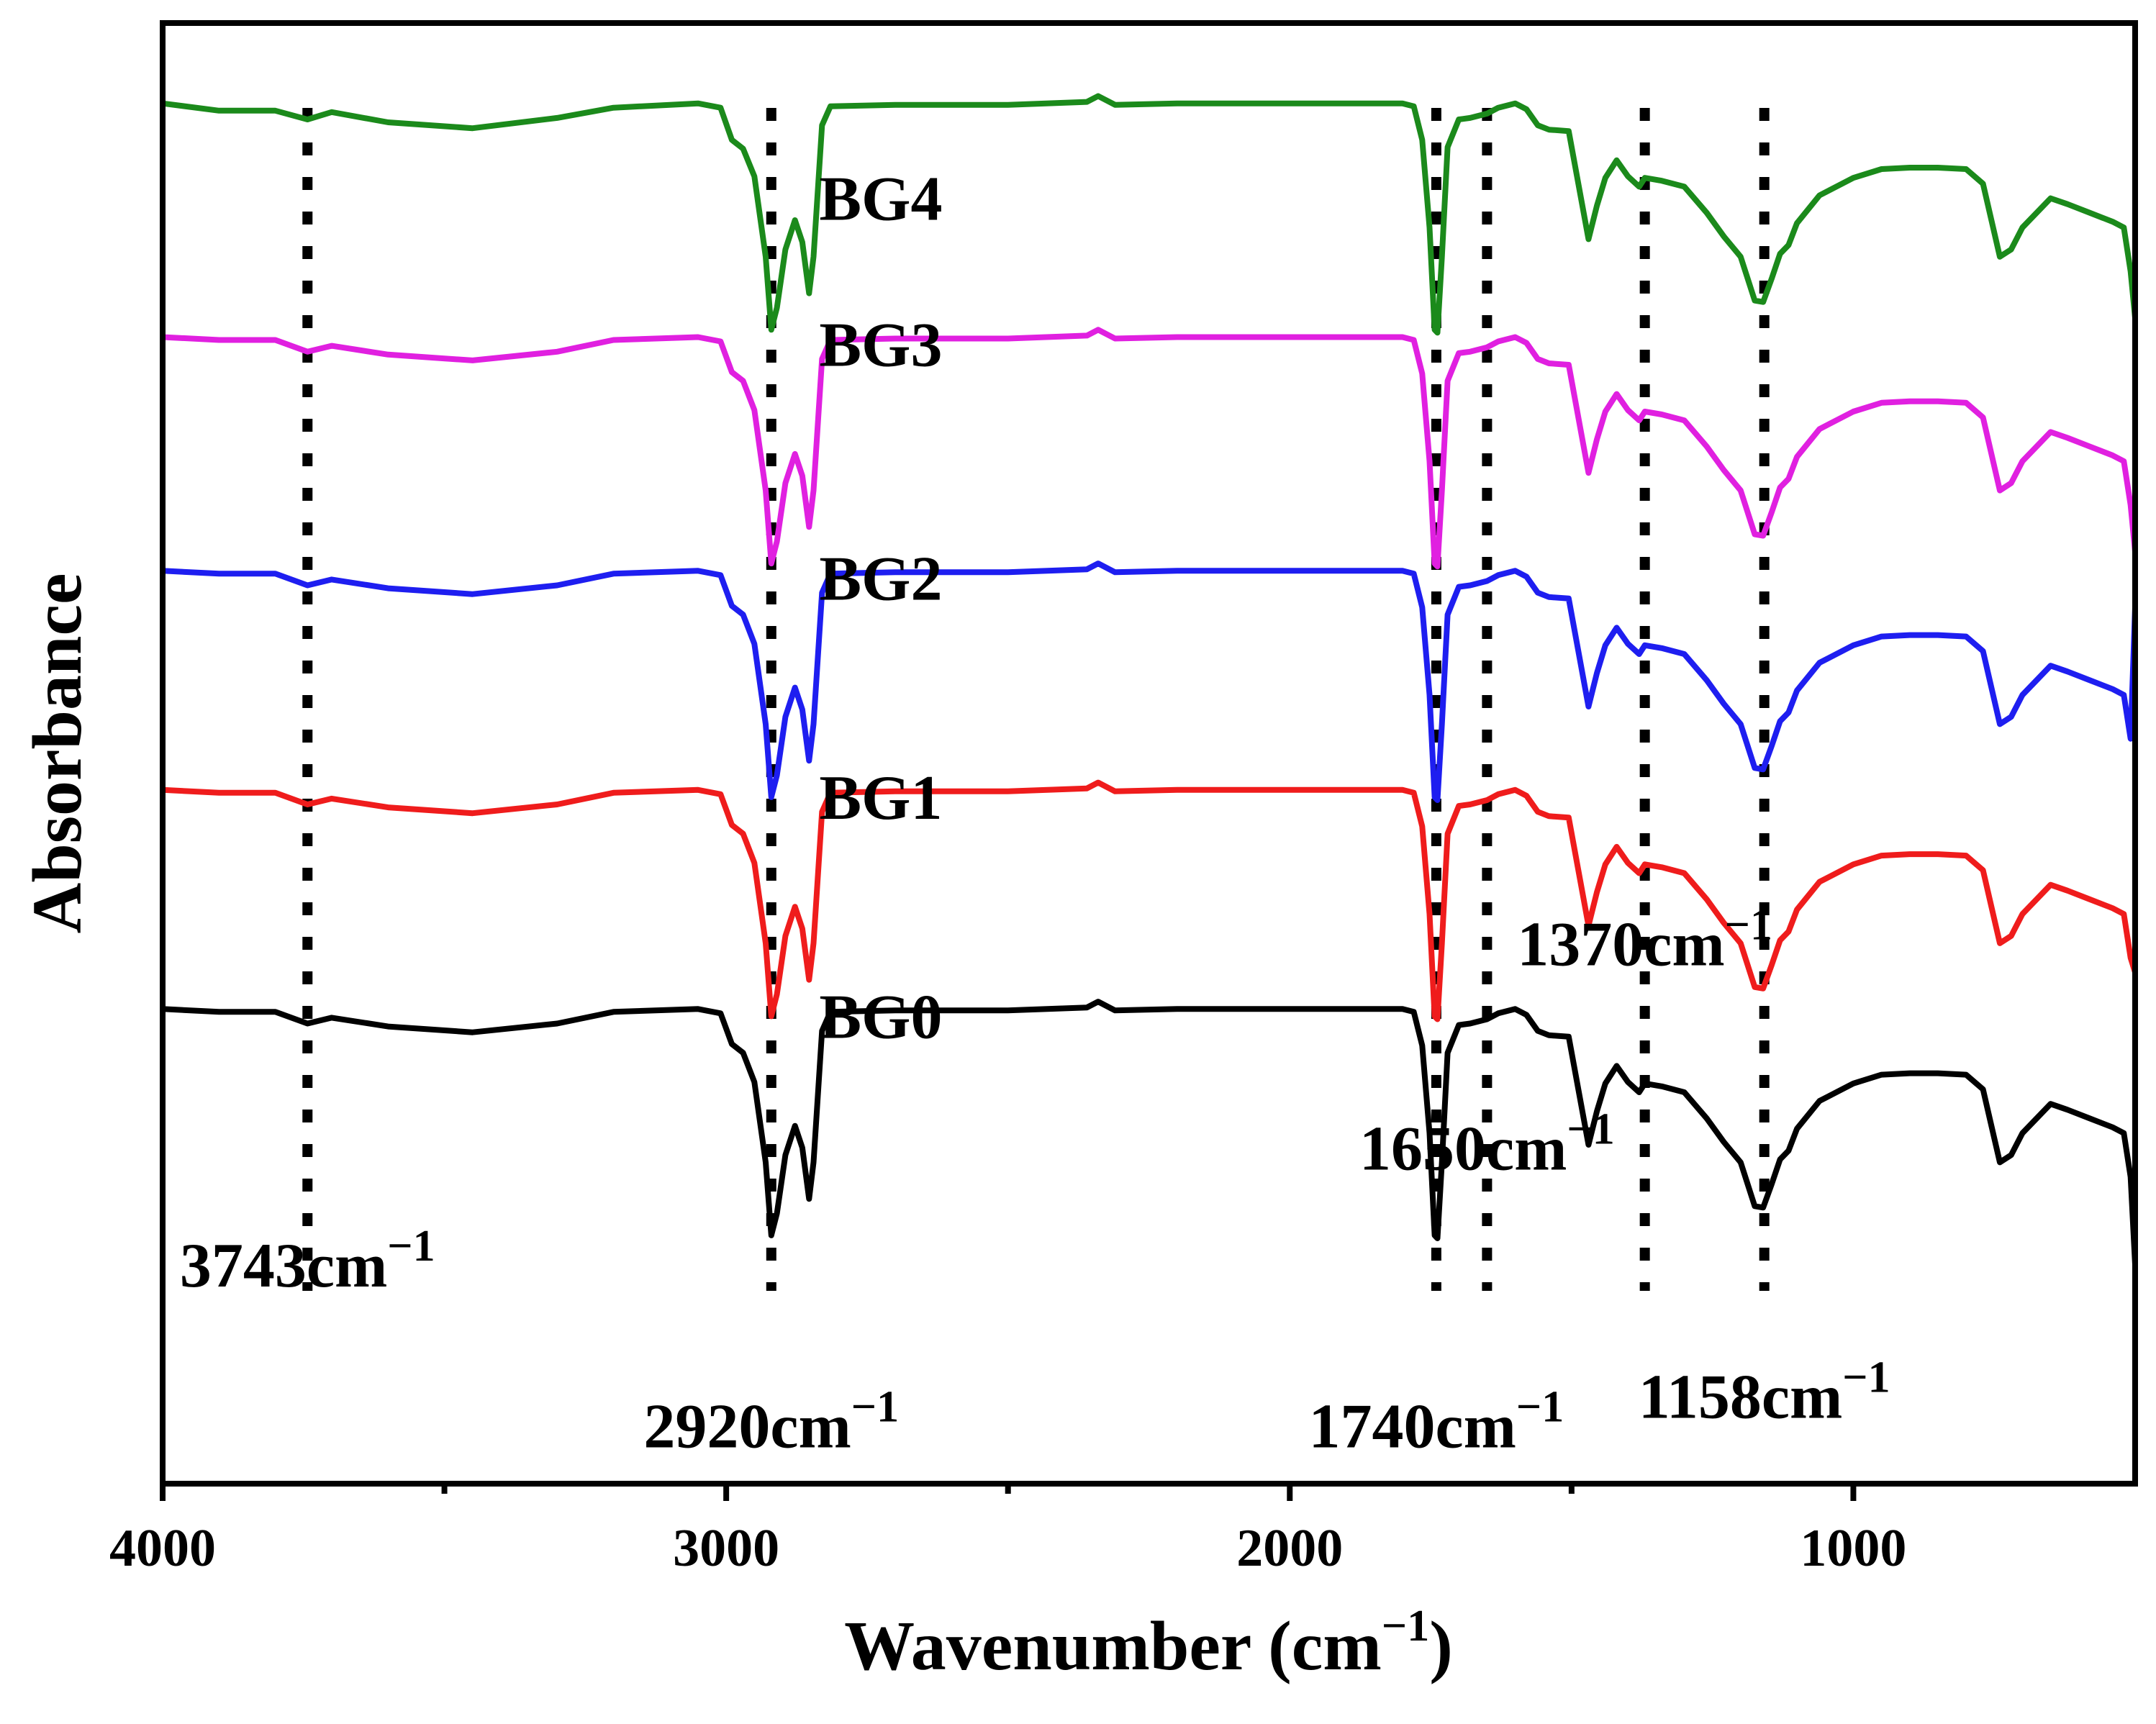 The image size is (2156, 1724). What do you see at coordinates (1008, 1493) in the screenshot?
I see `x-axis-ticks` at bounding box center [1008, 1493].